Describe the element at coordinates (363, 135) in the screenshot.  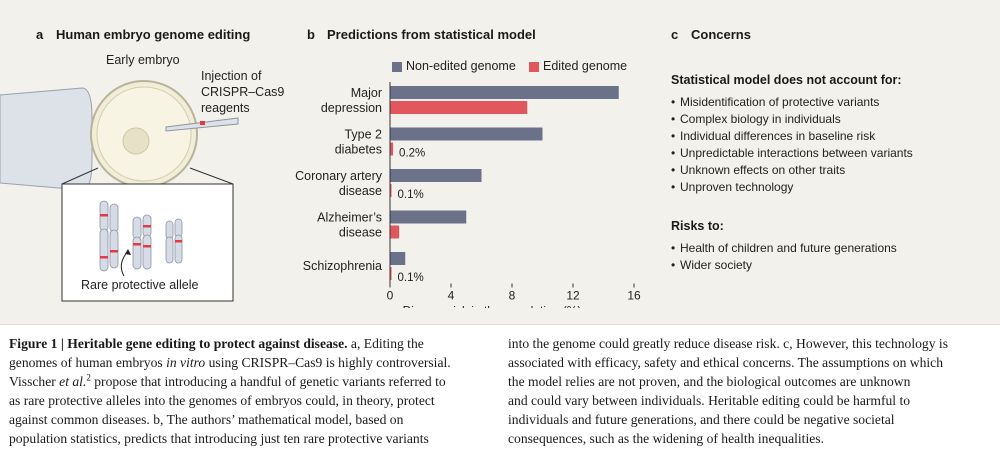
I see `category-label: Type 2` at that location.